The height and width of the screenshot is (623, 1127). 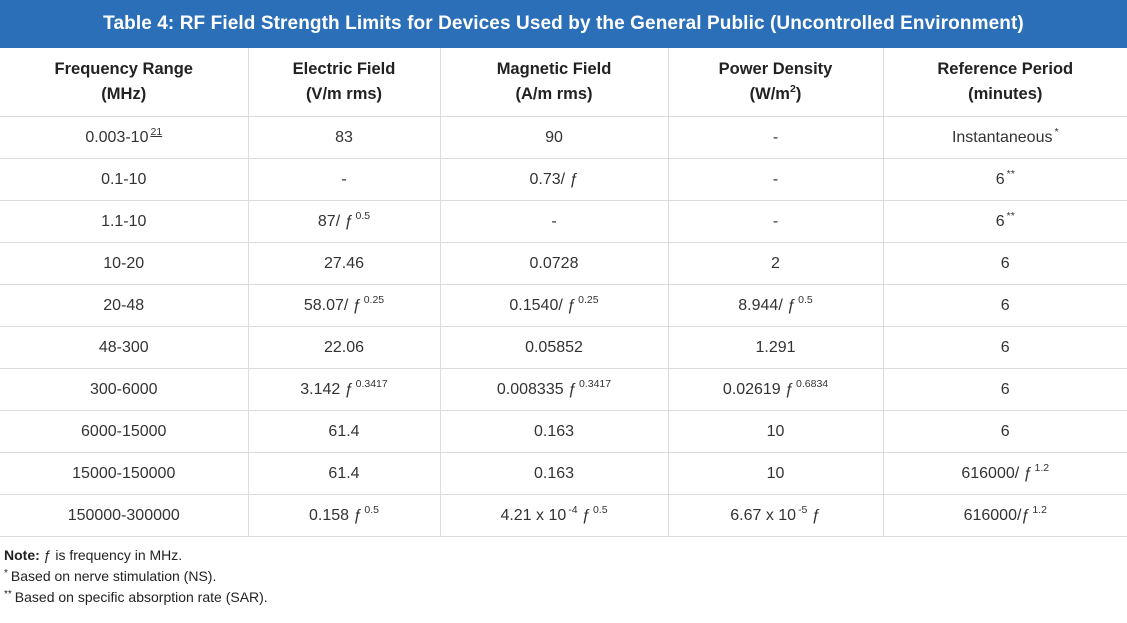 I want to click on table-row: 0.1-10 - 0.73/ ƒ - 6 **, so click(x=563, y=179).